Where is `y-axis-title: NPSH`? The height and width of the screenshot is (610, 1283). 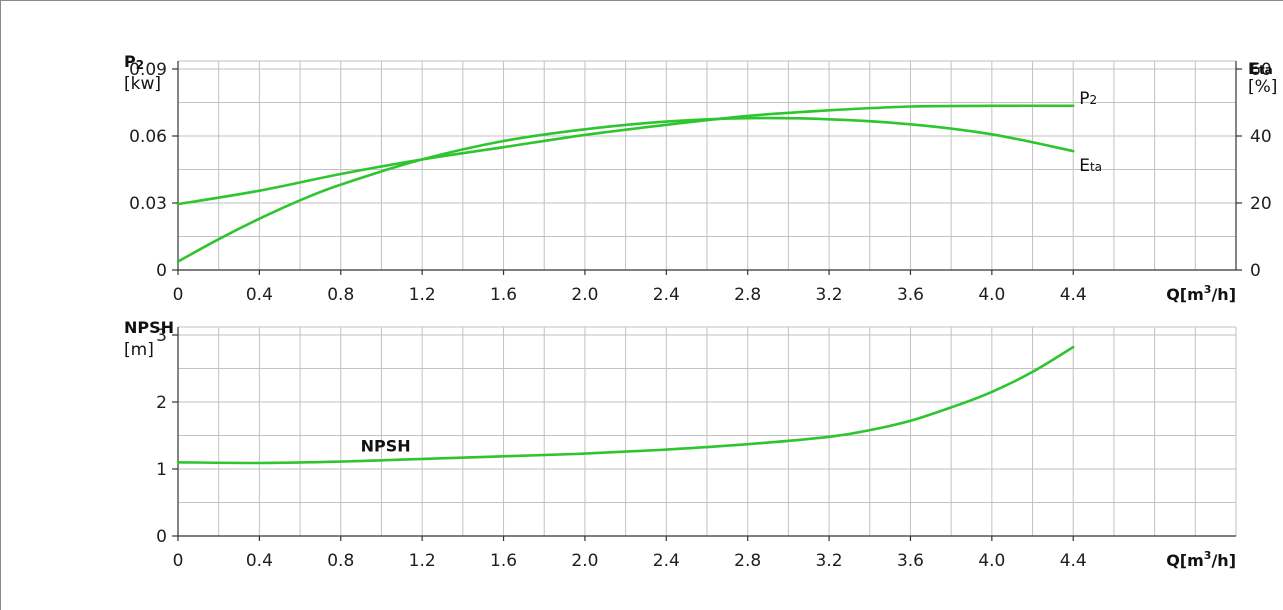 y-axis-title: NPSH is located at coordinates (149, 327).